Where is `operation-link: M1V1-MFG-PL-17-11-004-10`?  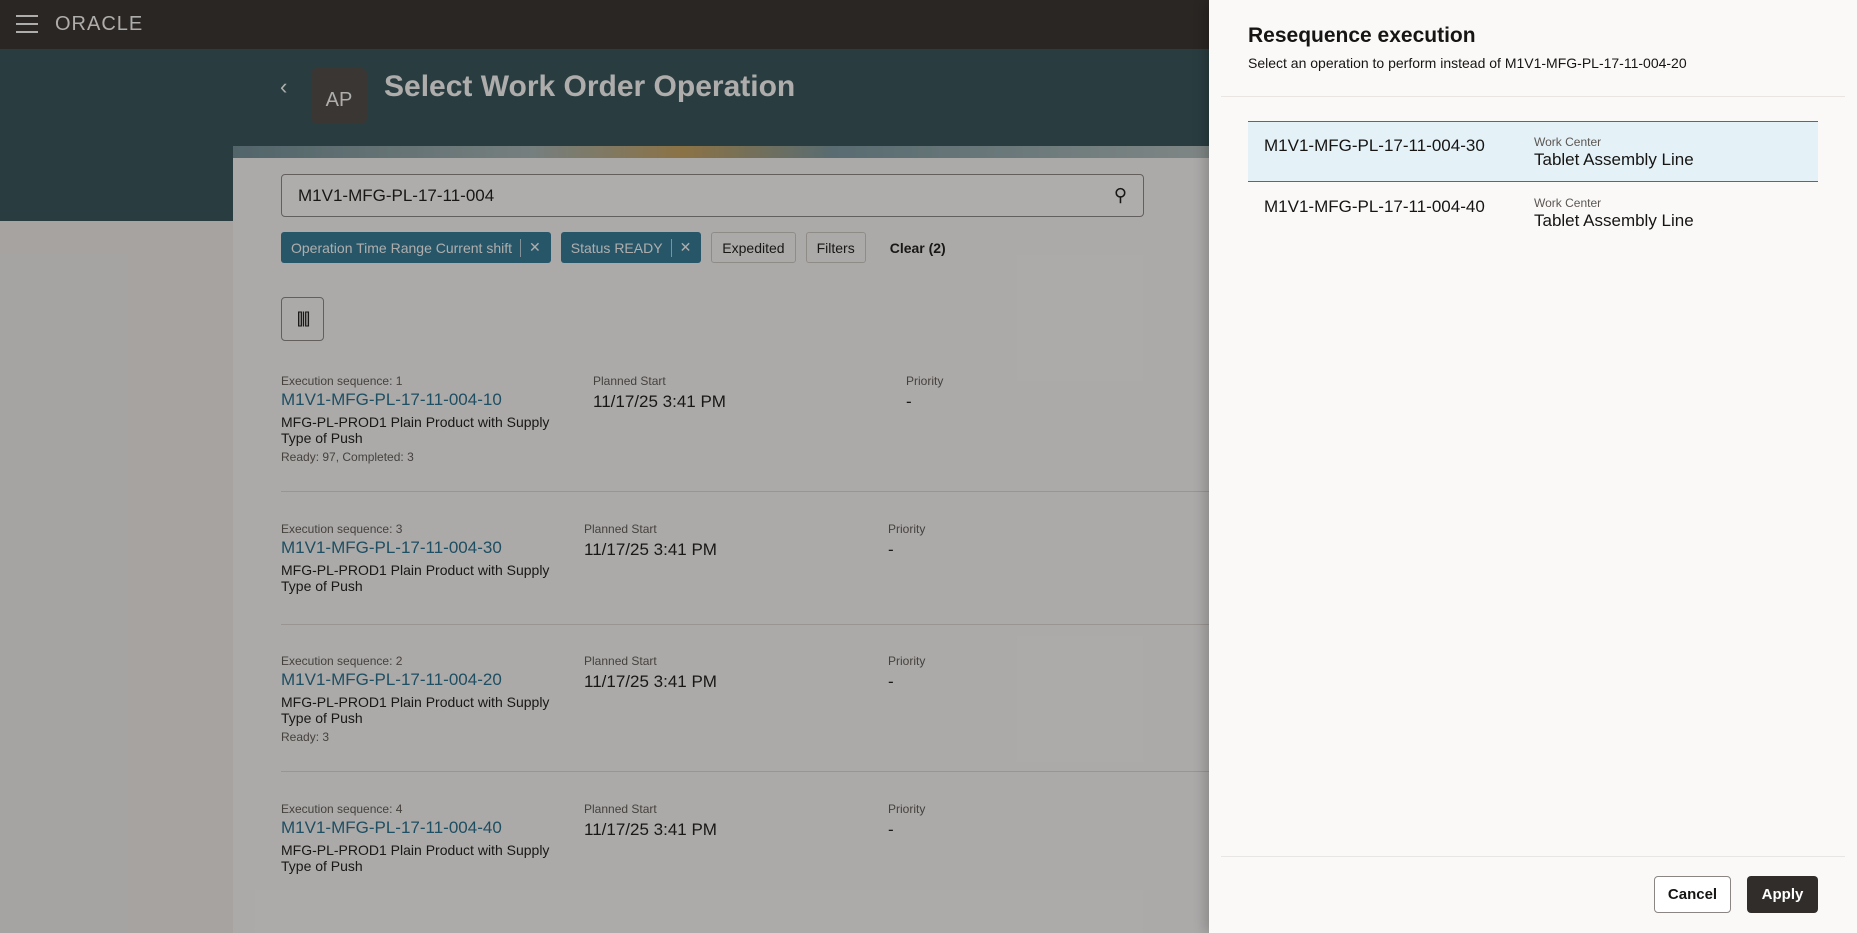
operation-link: M1V1-MFG-PL-17-11-004-10 is located at coordinates (391, 399).